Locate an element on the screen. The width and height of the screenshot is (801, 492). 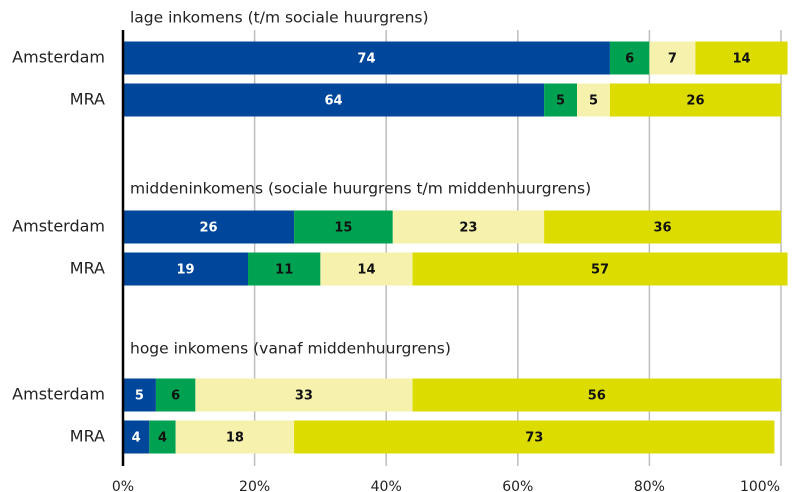
value-label: 19 is located at coordinates (185, 270).